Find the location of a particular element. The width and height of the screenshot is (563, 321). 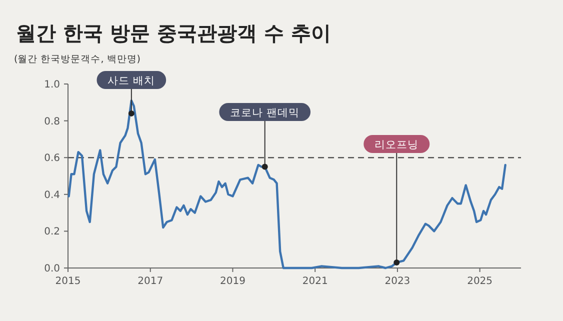

annotation: 리오프닝 is located at coordinates (396, 145).